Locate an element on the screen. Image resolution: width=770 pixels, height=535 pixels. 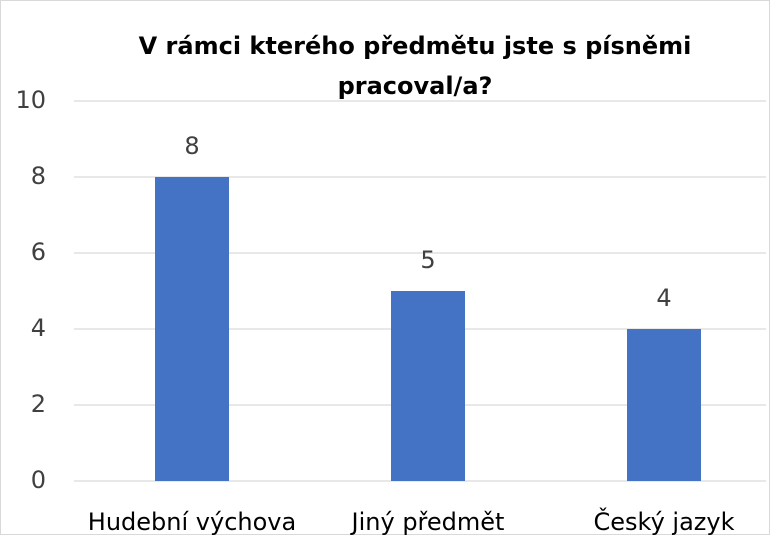
y-tick-label: 10 is located at coordinates (30, 100).